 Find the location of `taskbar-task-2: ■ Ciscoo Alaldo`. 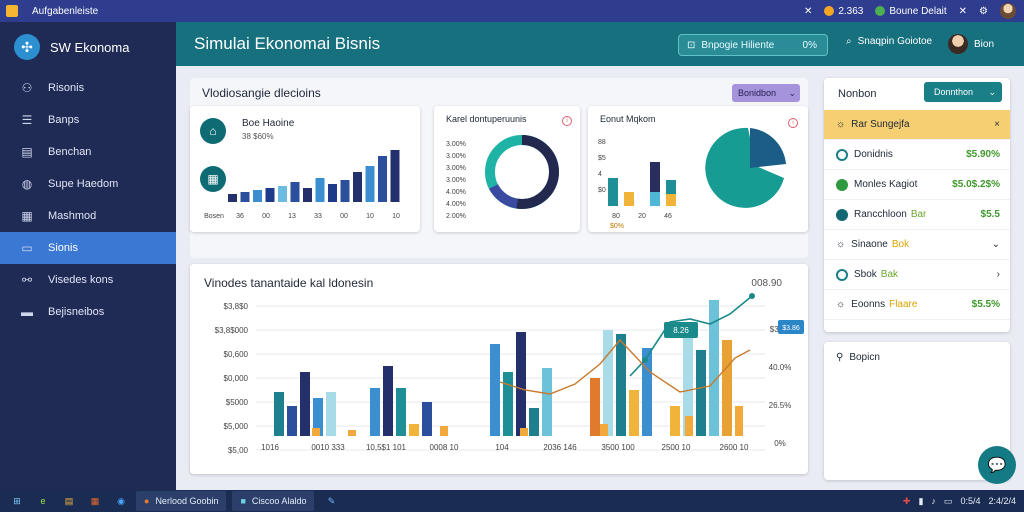

taskbar-task-2: ■ Ciscoo Alaldo is located at coordinates (273, 501).